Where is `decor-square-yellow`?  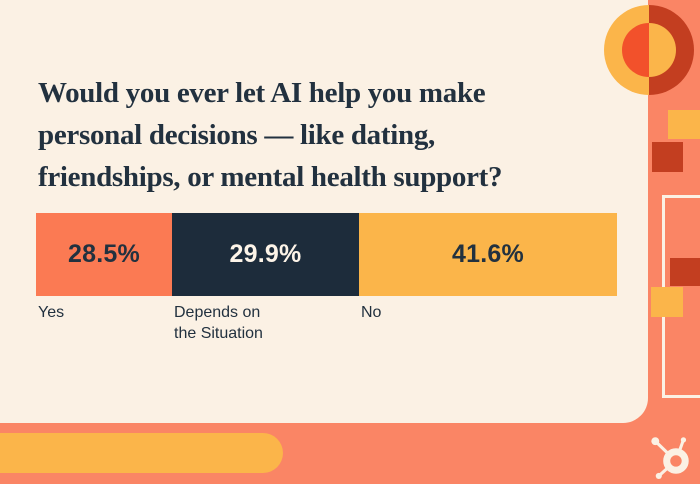 decor-square-yellow is located at coordinates (667, 302).